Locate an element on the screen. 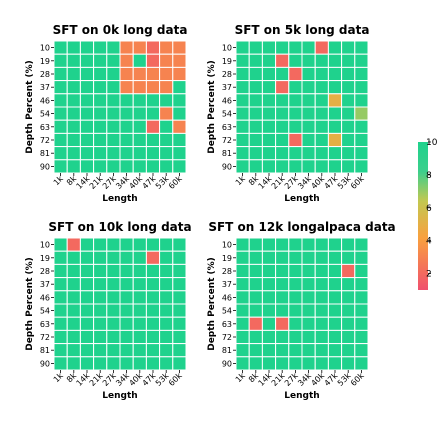 The height and width of the screenshot is (424, 446). y-axis-label: Depth Percent (%) is located at coordinates (30, 304).